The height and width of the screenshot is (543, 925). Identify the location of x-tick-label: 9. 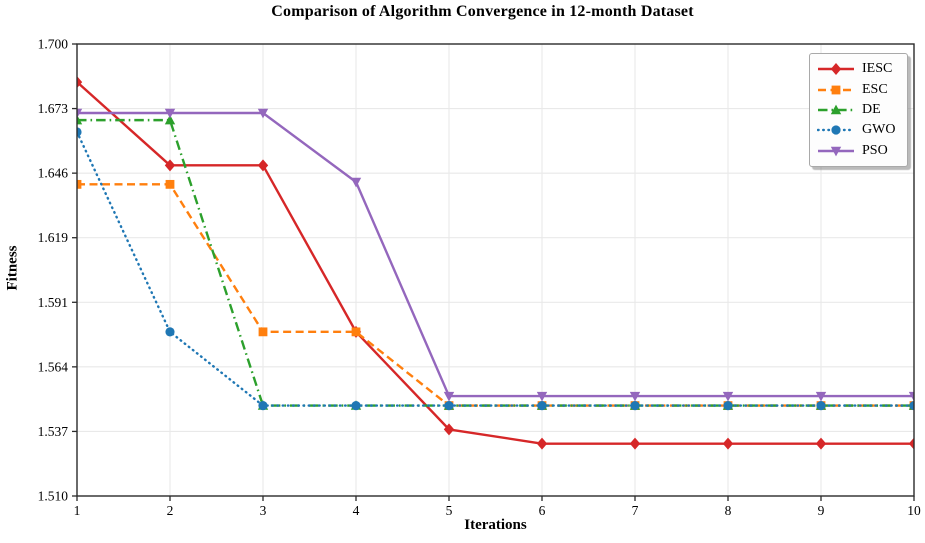
(821, 510).